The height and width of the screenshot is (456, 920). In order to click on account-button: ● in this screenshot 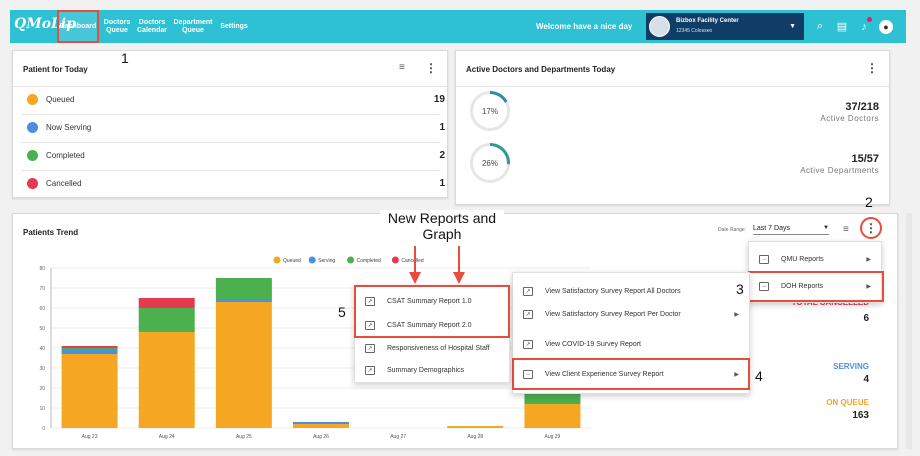, I will do `click(886, 26)`.